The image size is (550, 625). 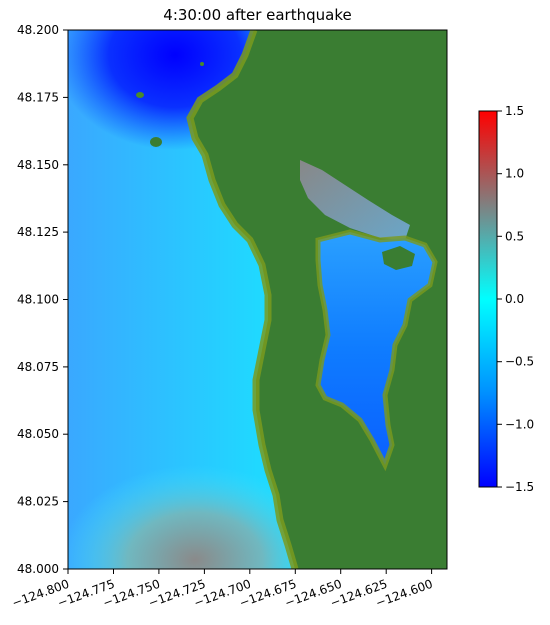 What do you see at coordinates (38, 300) in the screenshot?
I see `y-tick-label: 48.100` at bounding box center [38, 300].